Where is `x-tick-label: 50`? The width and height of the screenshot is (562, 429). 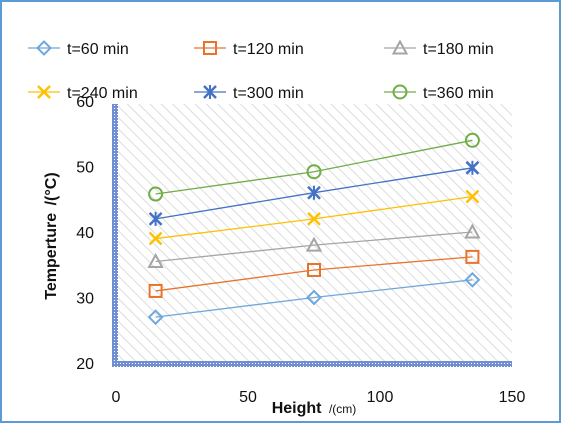
x-tick-label: 50 is located at coordinates (248, 397).